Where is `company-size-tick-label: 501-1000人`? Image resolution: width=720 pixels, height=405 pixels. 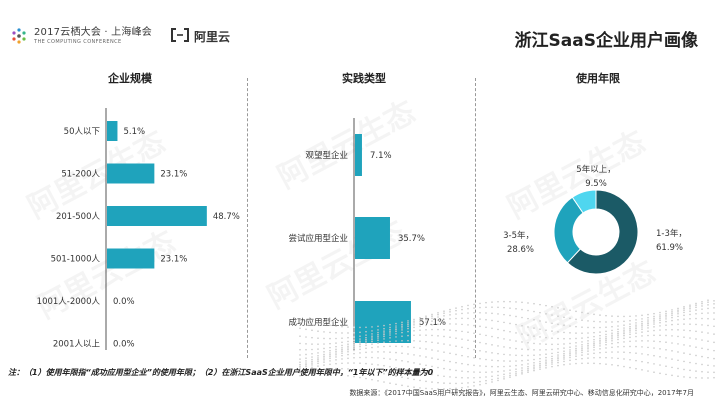
company-size-tick-label: 501-1000人 is located at coordinates (76, 260).